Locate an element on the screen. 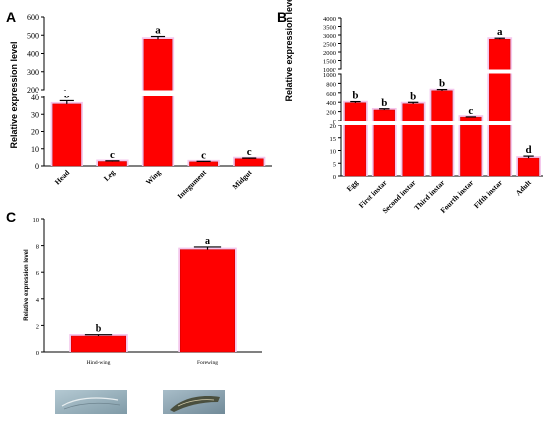 Image resolution: width=550 pixels, height=423 pixels. panel-b-ylabel: Relative expression level is located at coordinates (289, 51).